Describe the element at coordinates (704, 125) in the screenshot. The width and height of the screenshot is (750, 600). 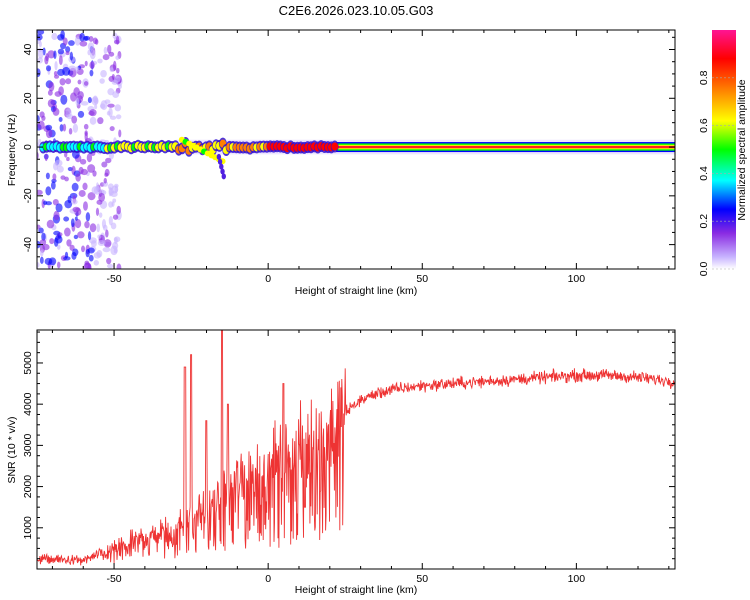
I see `colorbar-tick-label: 0.6` at that location.